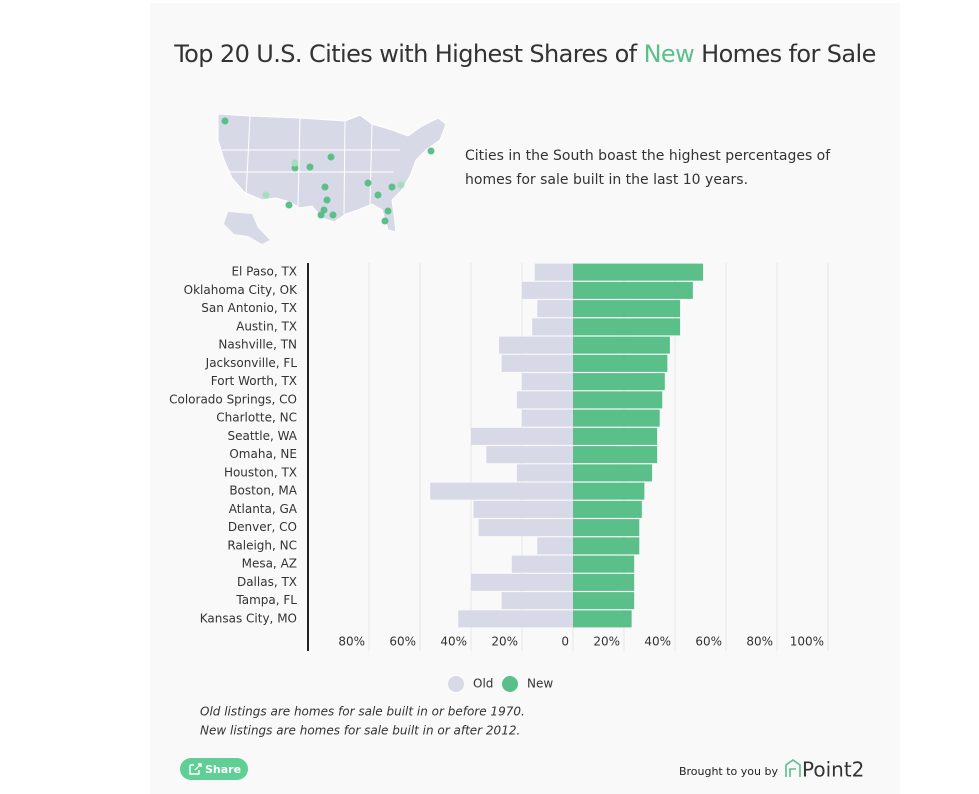 This screenshot has width=979, height=794. Describe the element at coordinates (263, 509) in the screenshot. I see `y-tick-label: Atlanta, GA` at that location.